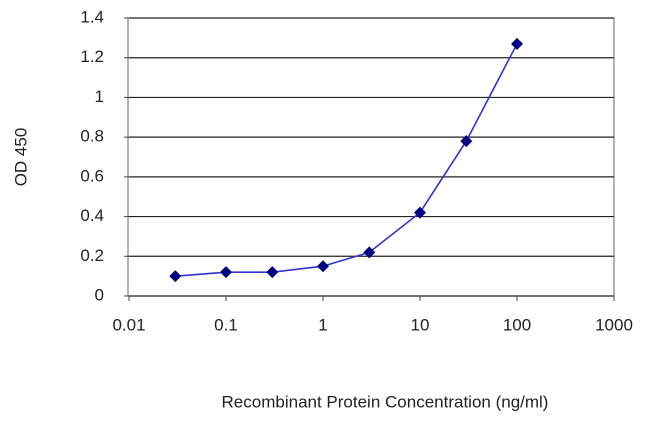  I want to click on y-tick-label: 1, so click(99, 96).